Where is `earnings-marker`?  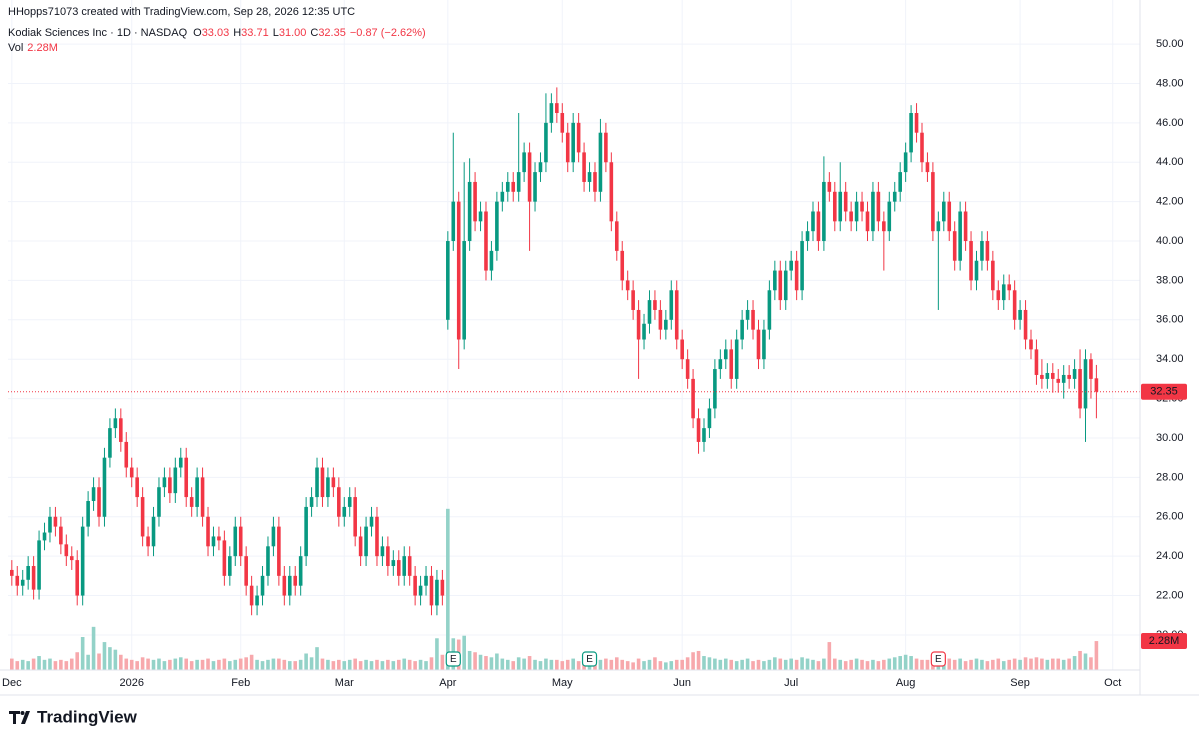 earnings-marker is located at coordinates (938, 659).